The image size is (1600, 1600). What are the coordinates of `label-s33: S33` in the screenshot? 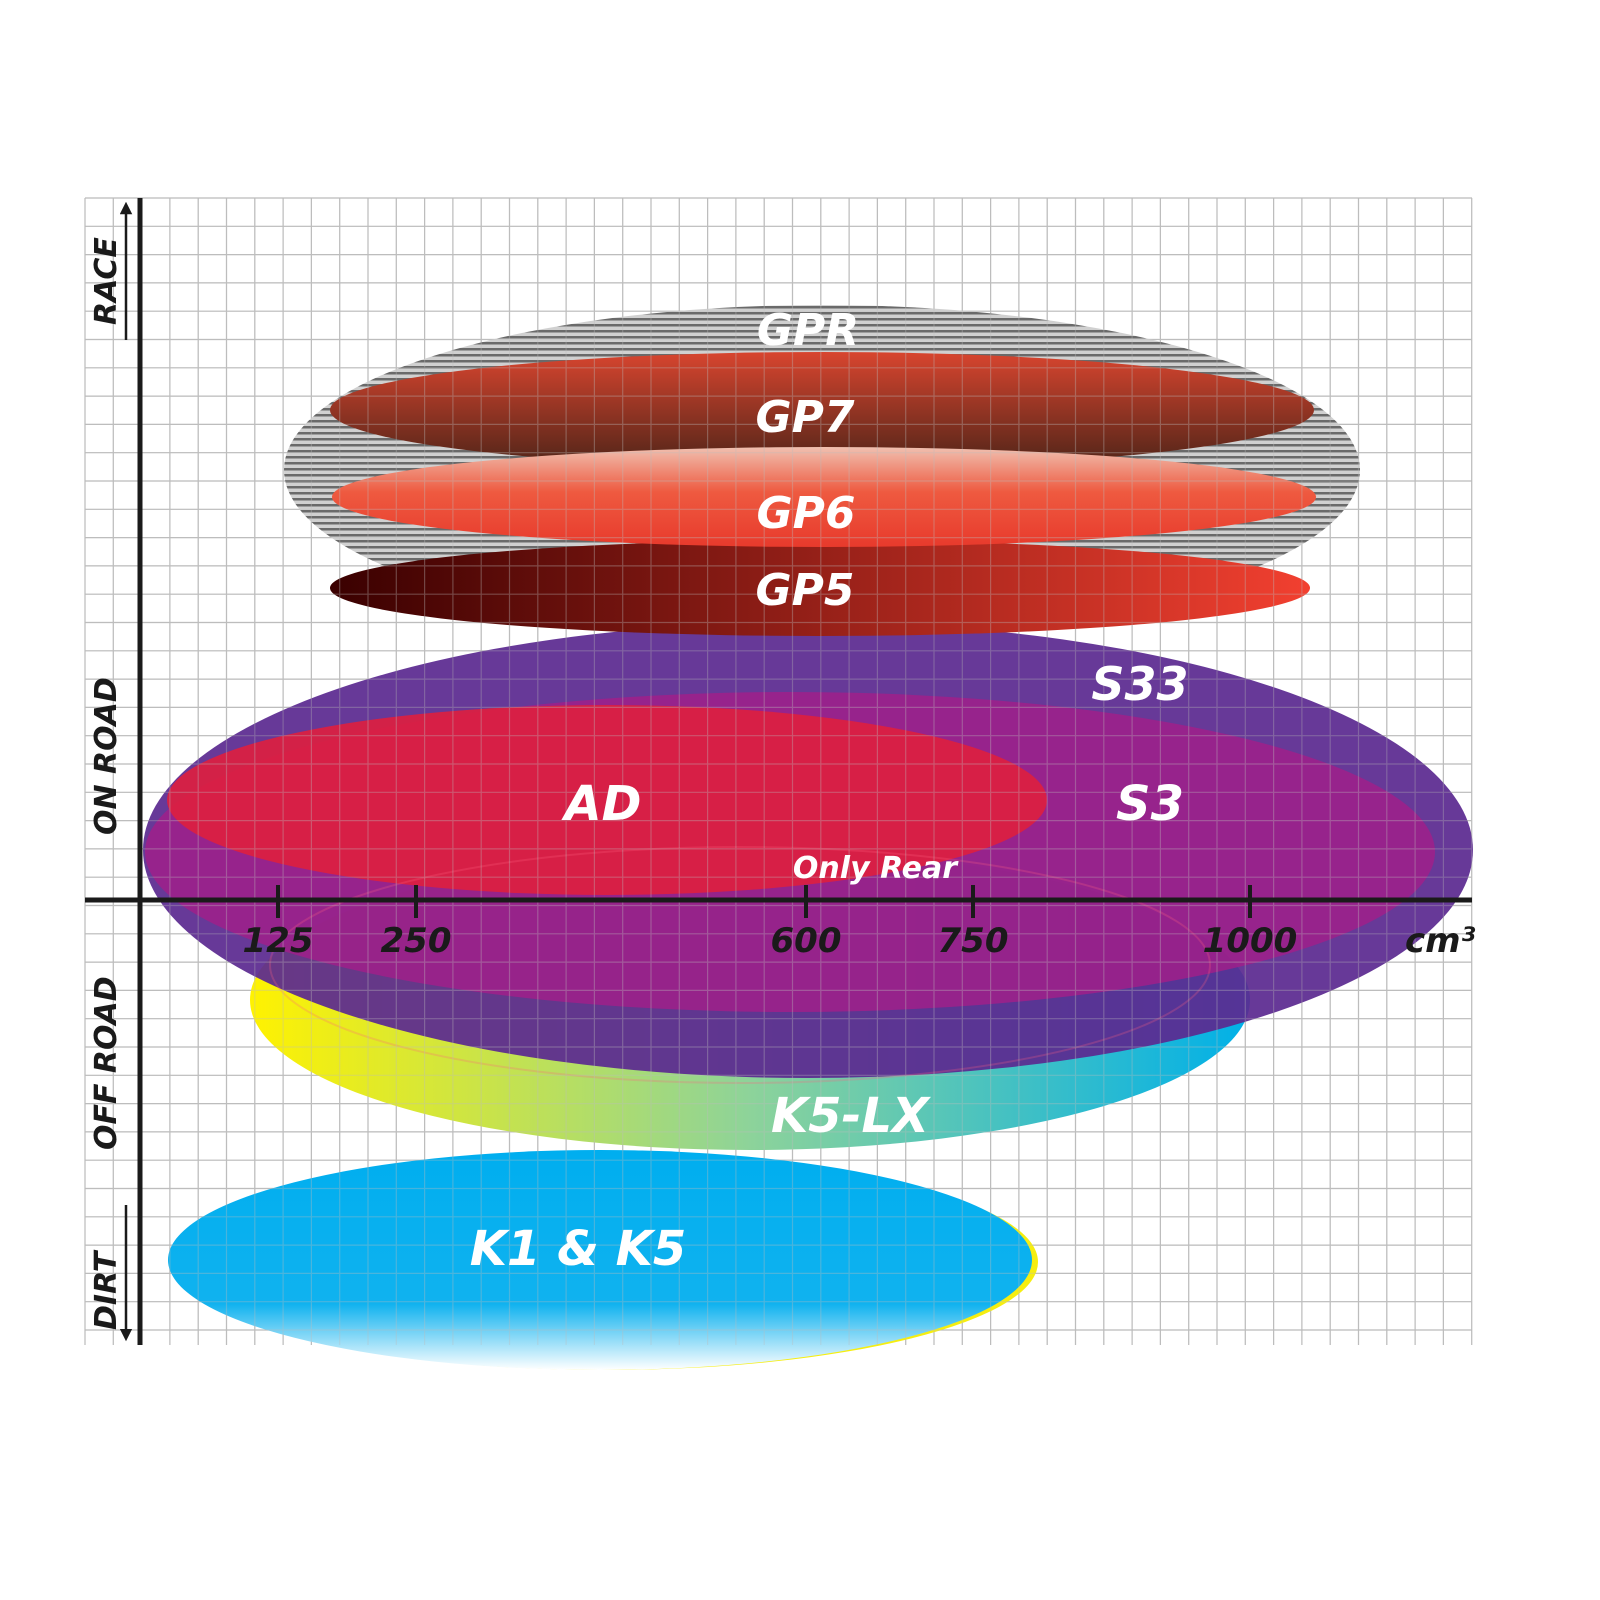 It's located at (1139, 684).